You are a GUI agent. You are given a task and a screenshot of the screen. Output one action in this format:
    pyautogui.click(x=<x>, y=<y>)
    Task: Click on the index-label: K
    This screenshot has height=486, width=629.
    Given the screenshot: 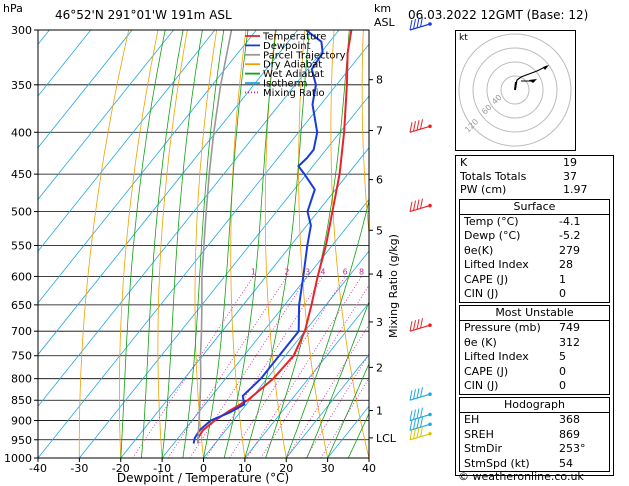 What is the action you would take?
    pyautogui.click(x=464, y=162)
    